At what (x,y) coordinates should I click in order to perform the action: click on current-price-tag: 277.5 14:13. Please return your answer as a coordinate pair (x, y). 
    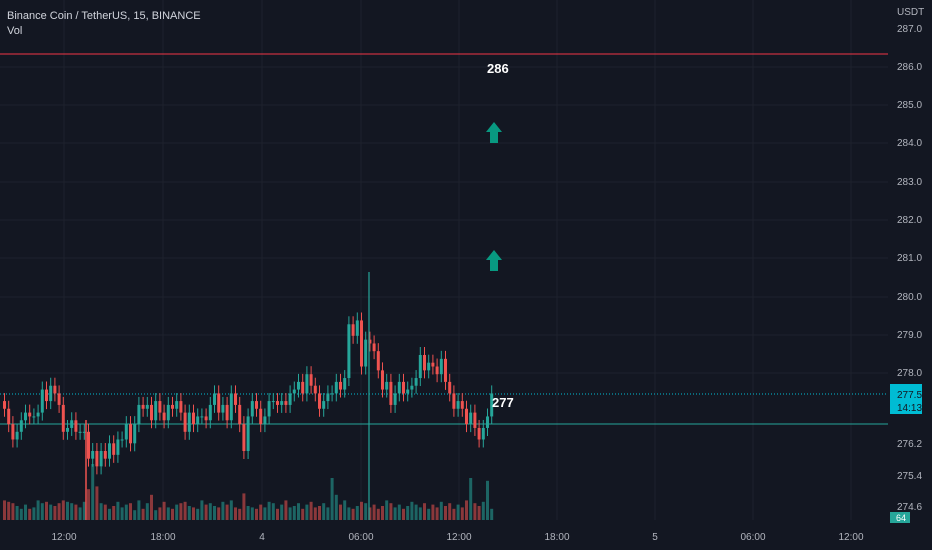
    Looking at the image, I should click on (906, 399).